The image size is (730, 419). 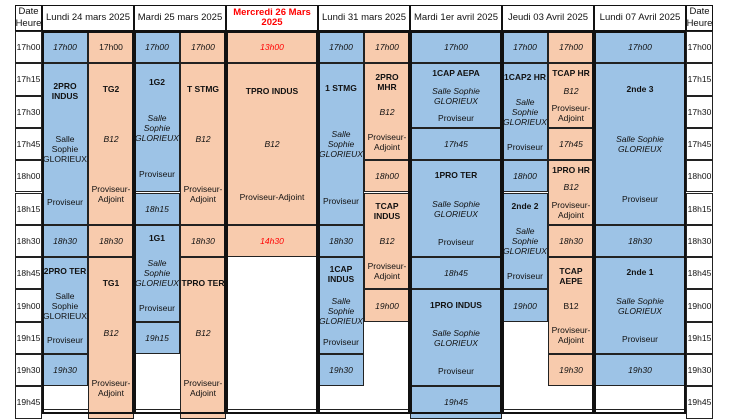 I want to click on time-marker: 19h45, so click(x=456, y=402).